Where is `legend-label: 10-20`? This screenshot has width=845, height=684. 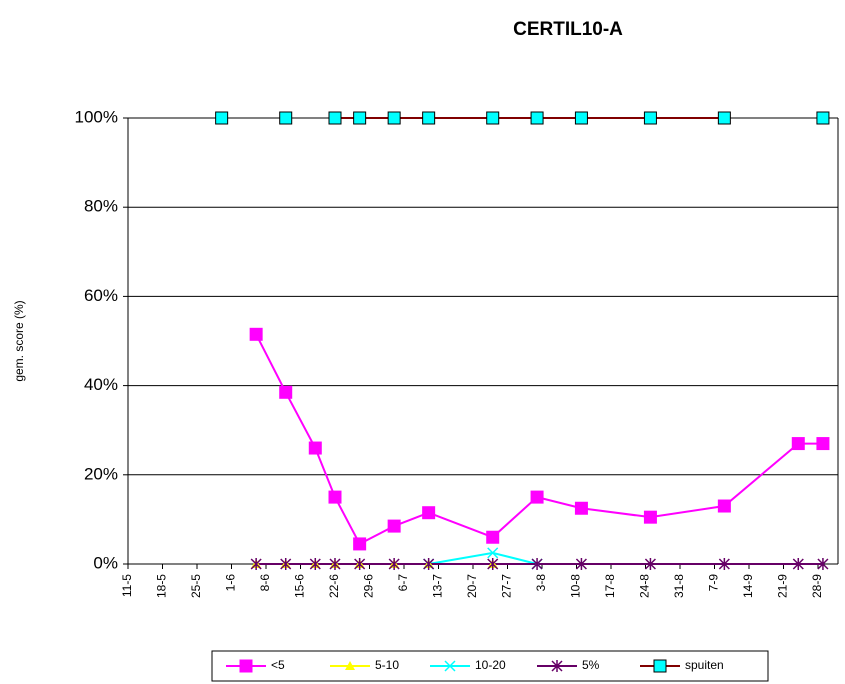
legend-label: 10-20 is located at coordinates (490, 665).